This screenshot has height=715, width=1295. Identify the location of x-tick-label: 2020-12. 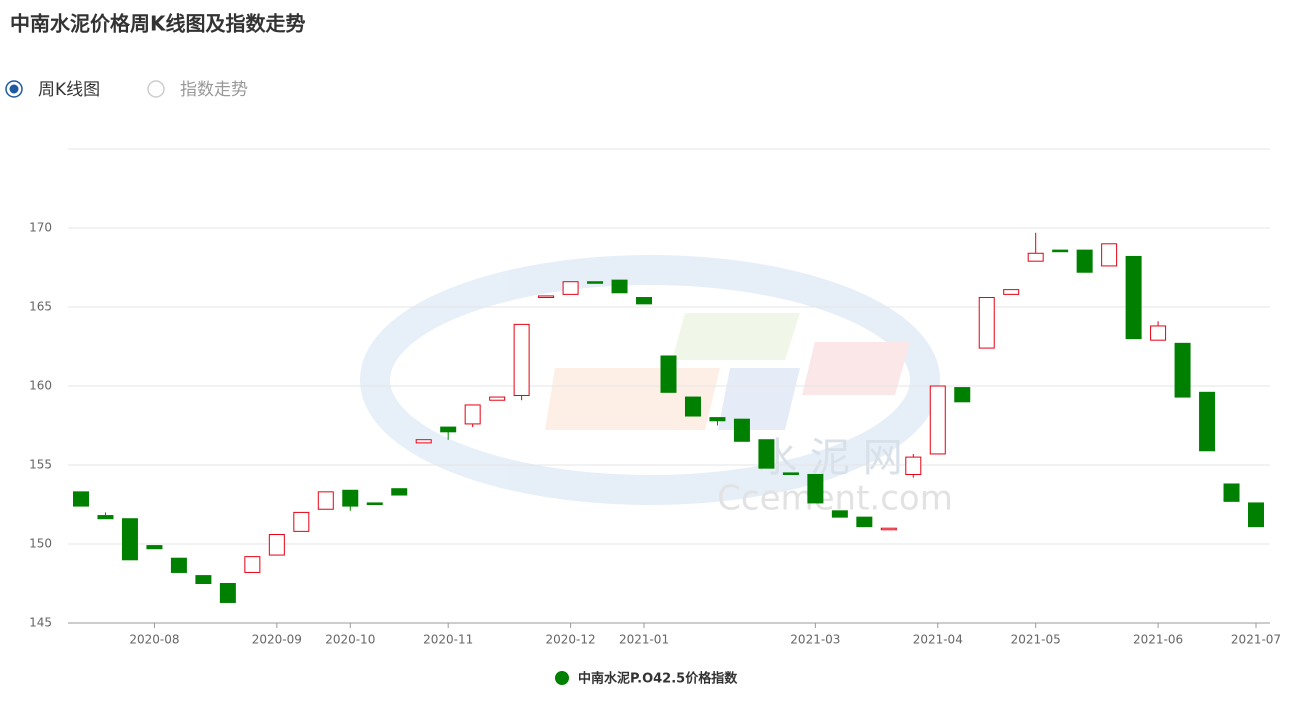
(571, 640).